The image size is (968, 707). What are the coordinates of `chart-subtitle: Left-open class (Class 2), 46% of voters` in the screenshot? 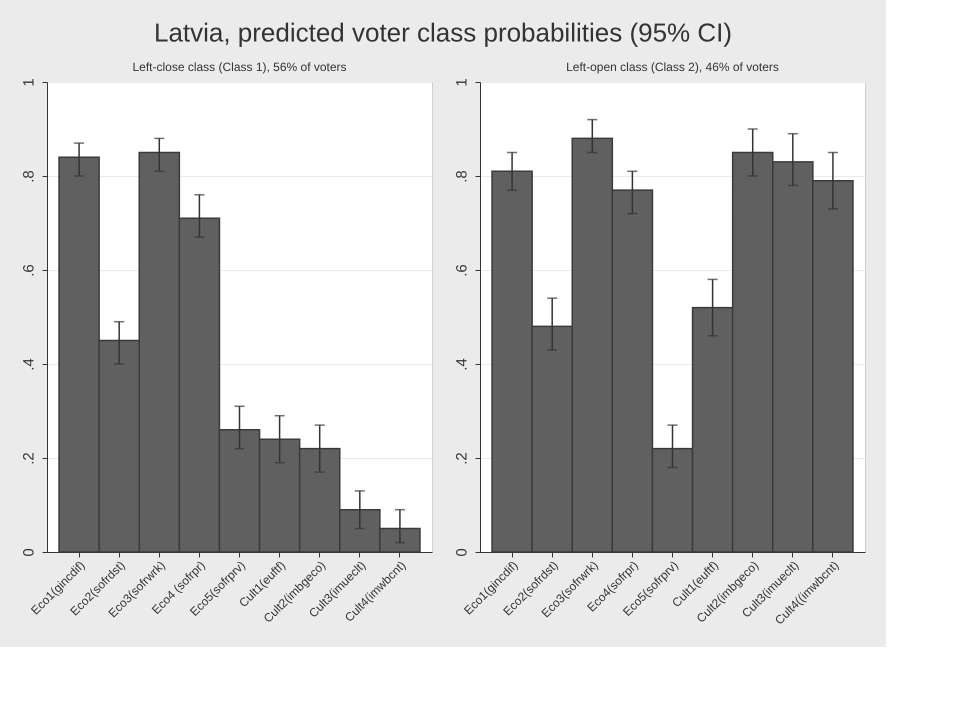 It's located at (672, 67).